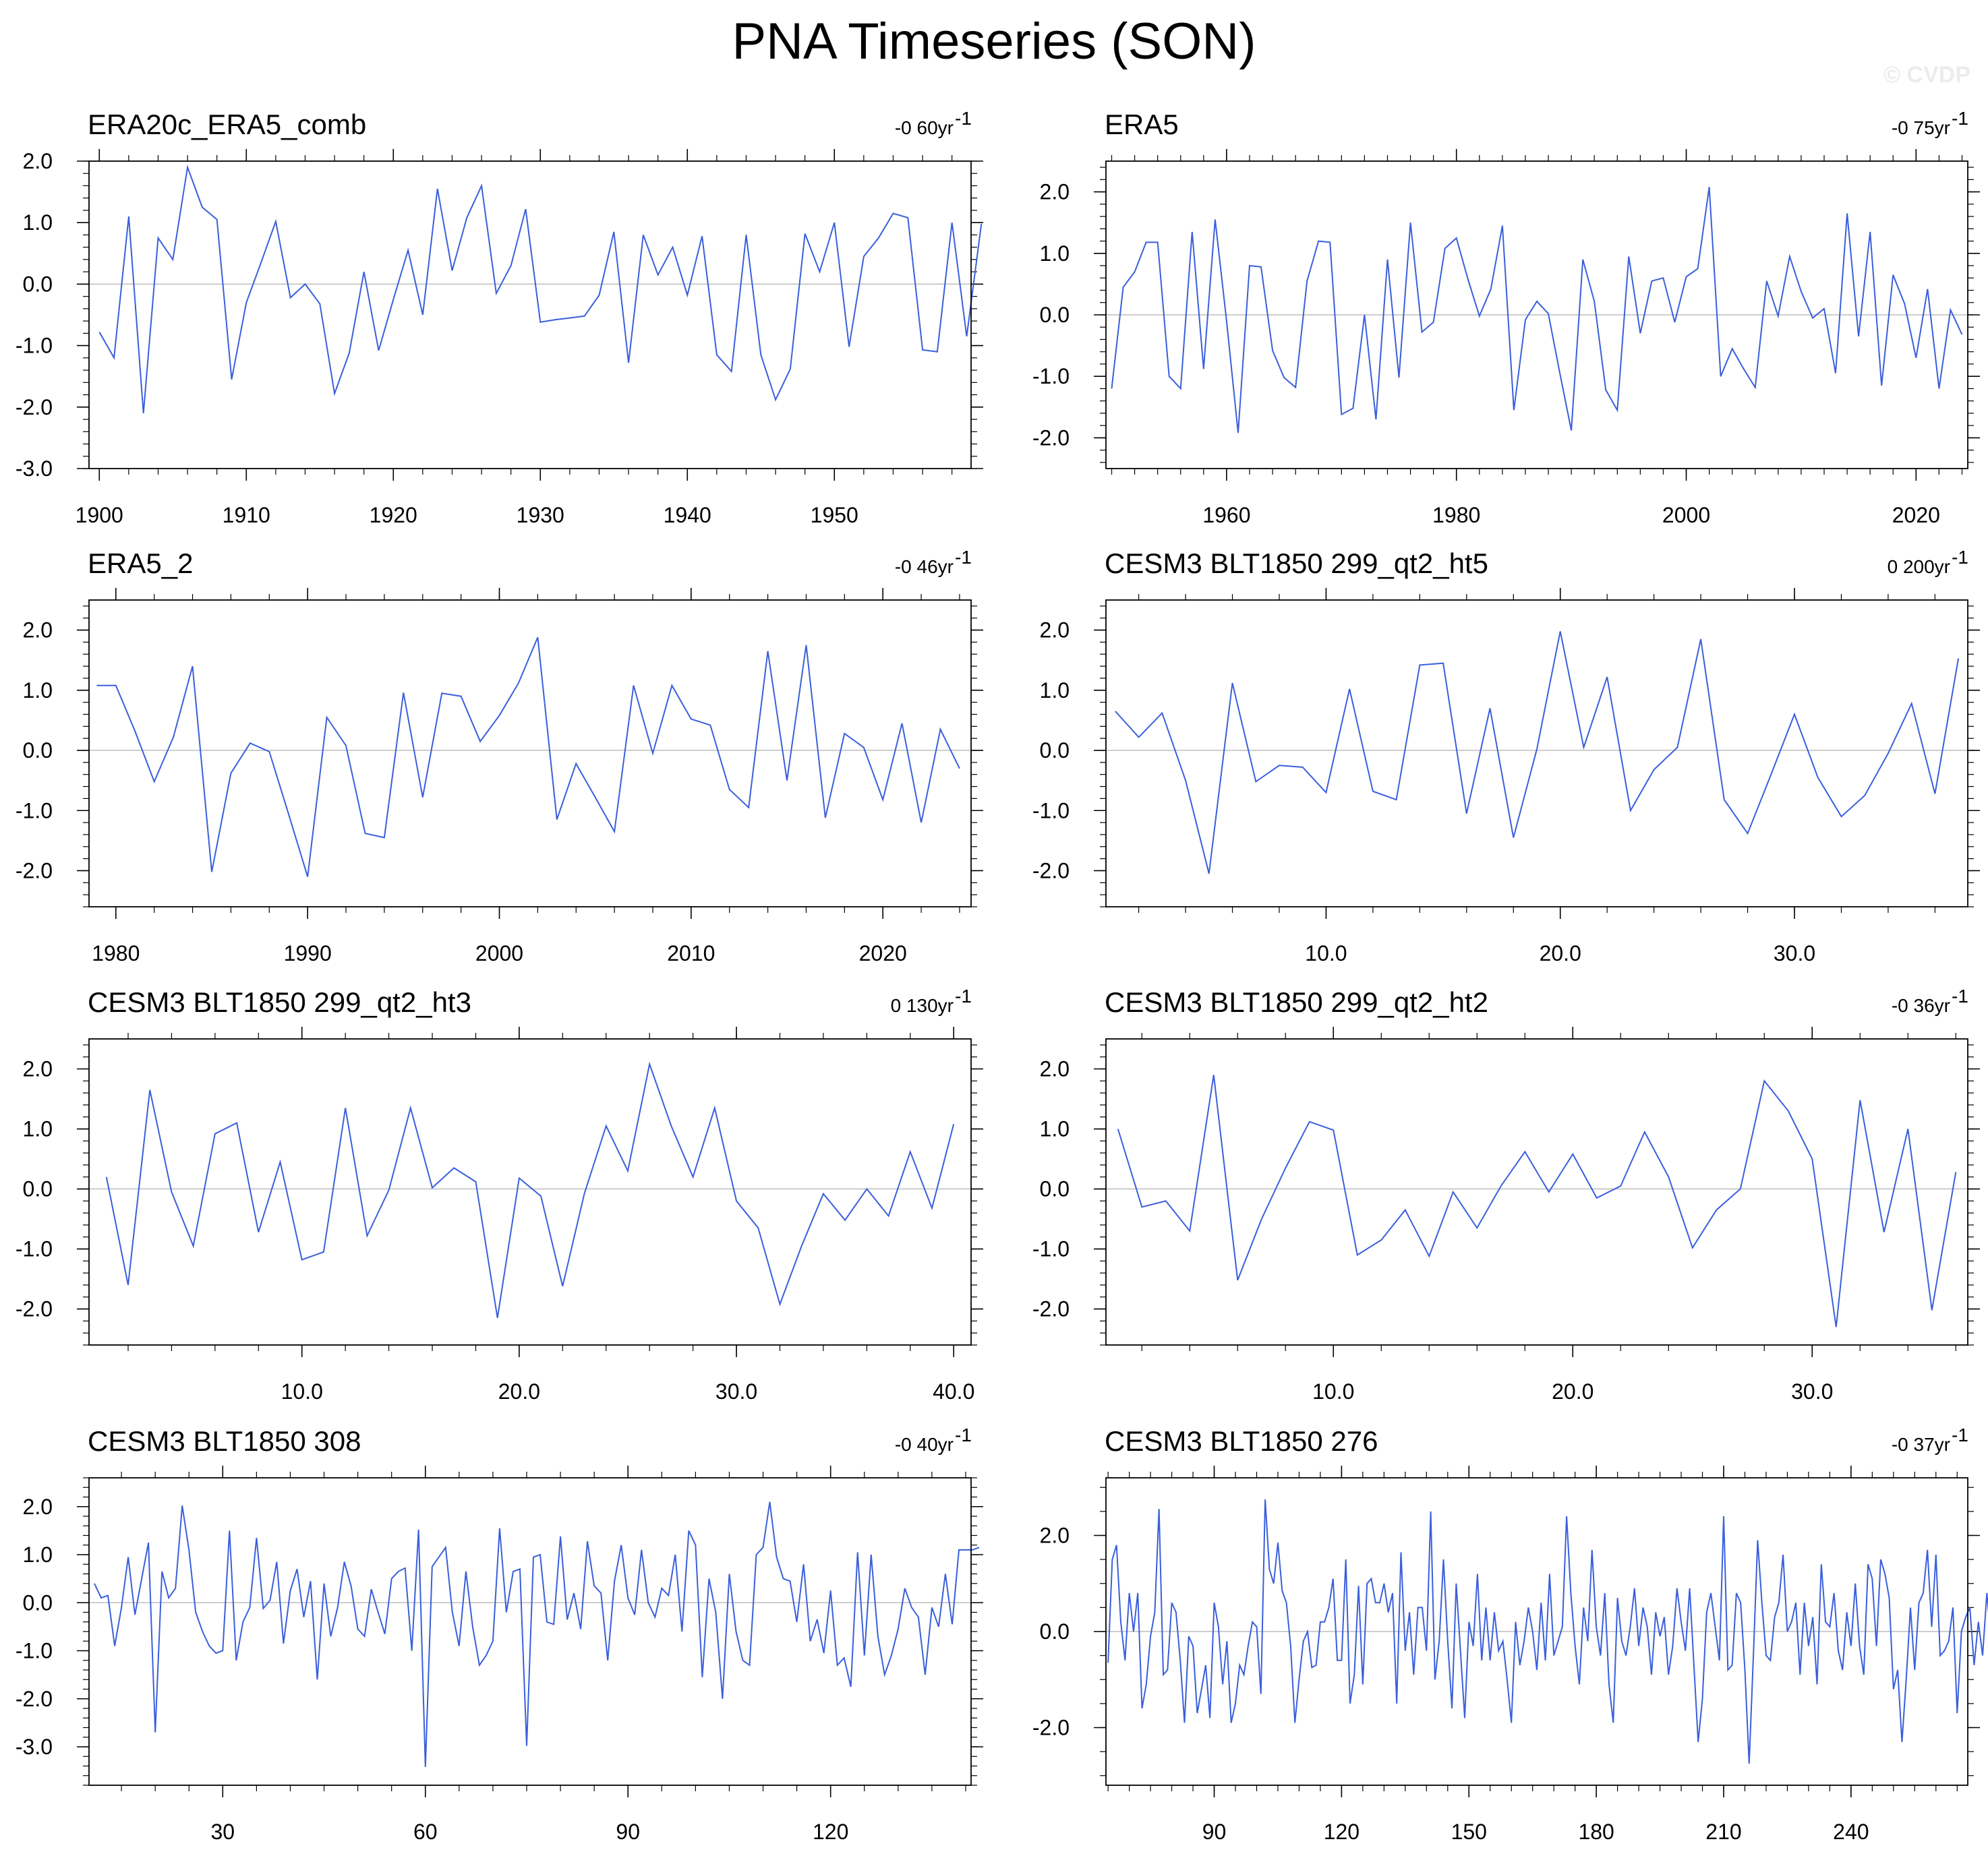  Describe the element at coordinates (1916, 515) in the screenshot. I see `x-tick-label: 2020` at that location.